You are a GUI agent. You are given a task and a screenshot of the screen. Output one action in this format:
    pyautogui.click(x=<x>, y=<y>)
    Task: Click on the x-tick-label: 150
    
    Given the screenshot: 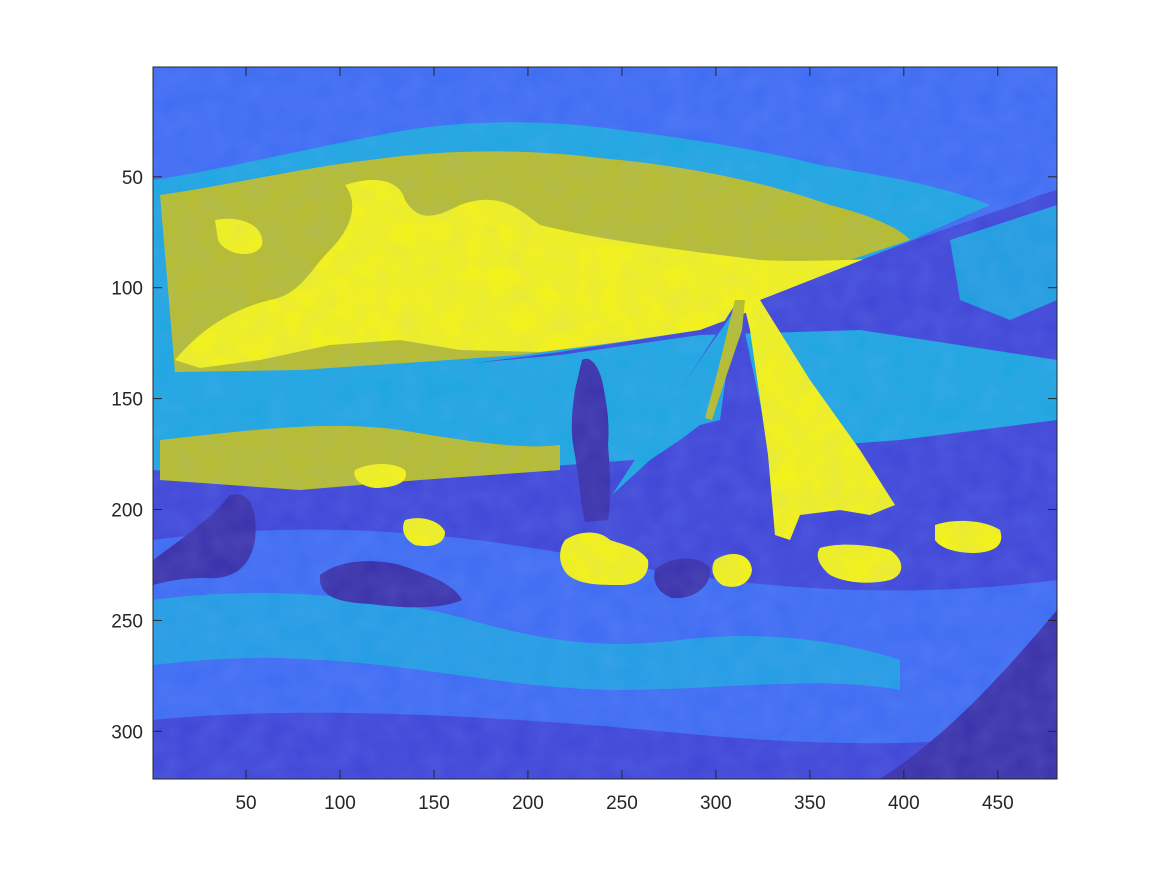 What is the action you would take?
    pyautogui.click(x=434, y=803)
    